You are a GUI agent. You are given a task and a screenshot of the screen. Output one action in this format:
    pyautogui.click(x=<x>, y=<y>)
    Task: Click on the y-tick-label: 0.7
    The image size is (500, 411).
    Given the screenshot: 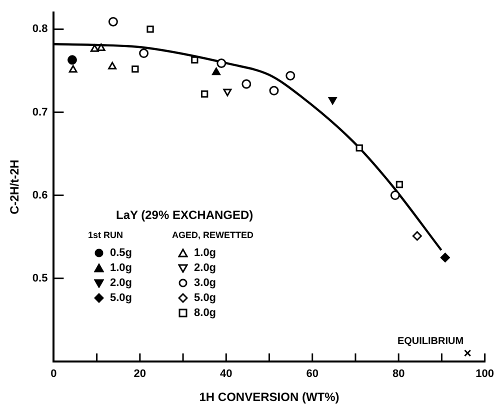 What is the action you would take?
    pyautogui.click(x=40, y=112)
    